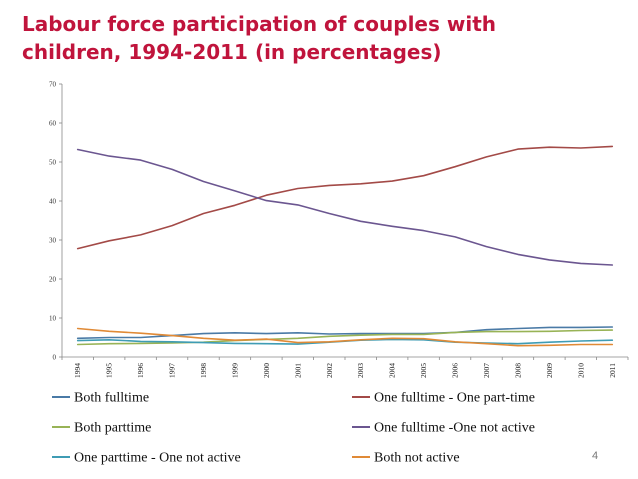  What do you see at coordinates (53, 85) in the screenshot?
I see `y-tick-label: 70` at bounding box center [53, 85].